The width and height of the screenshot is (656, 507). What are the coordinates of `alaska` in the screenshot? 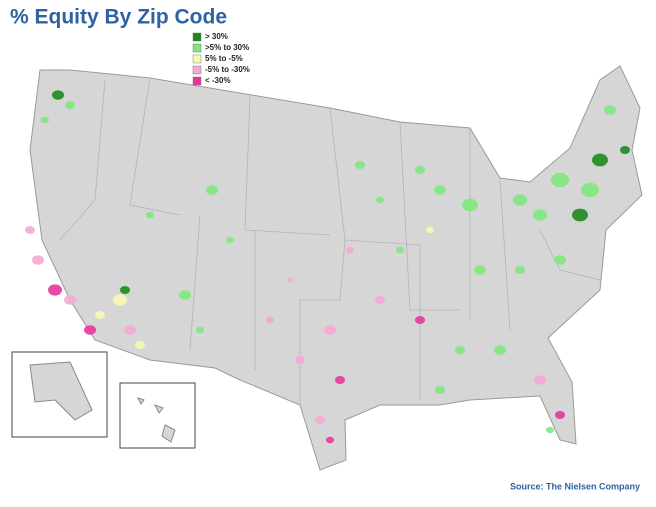 It's located at (61, 391).